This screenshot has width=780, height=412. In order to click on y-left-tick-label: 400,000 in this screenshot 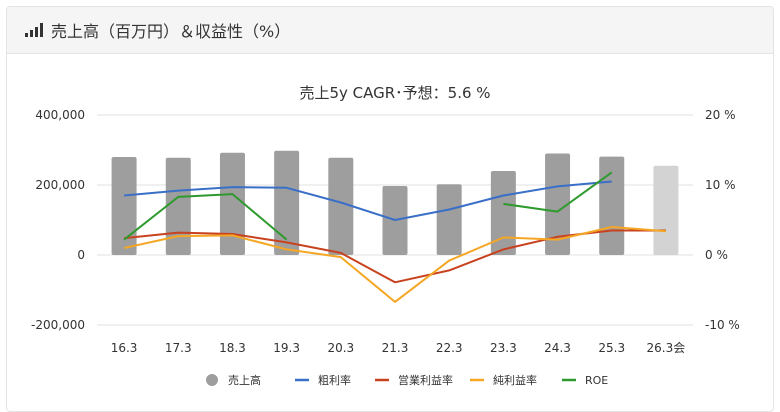, I will do `click(60, 115)`.